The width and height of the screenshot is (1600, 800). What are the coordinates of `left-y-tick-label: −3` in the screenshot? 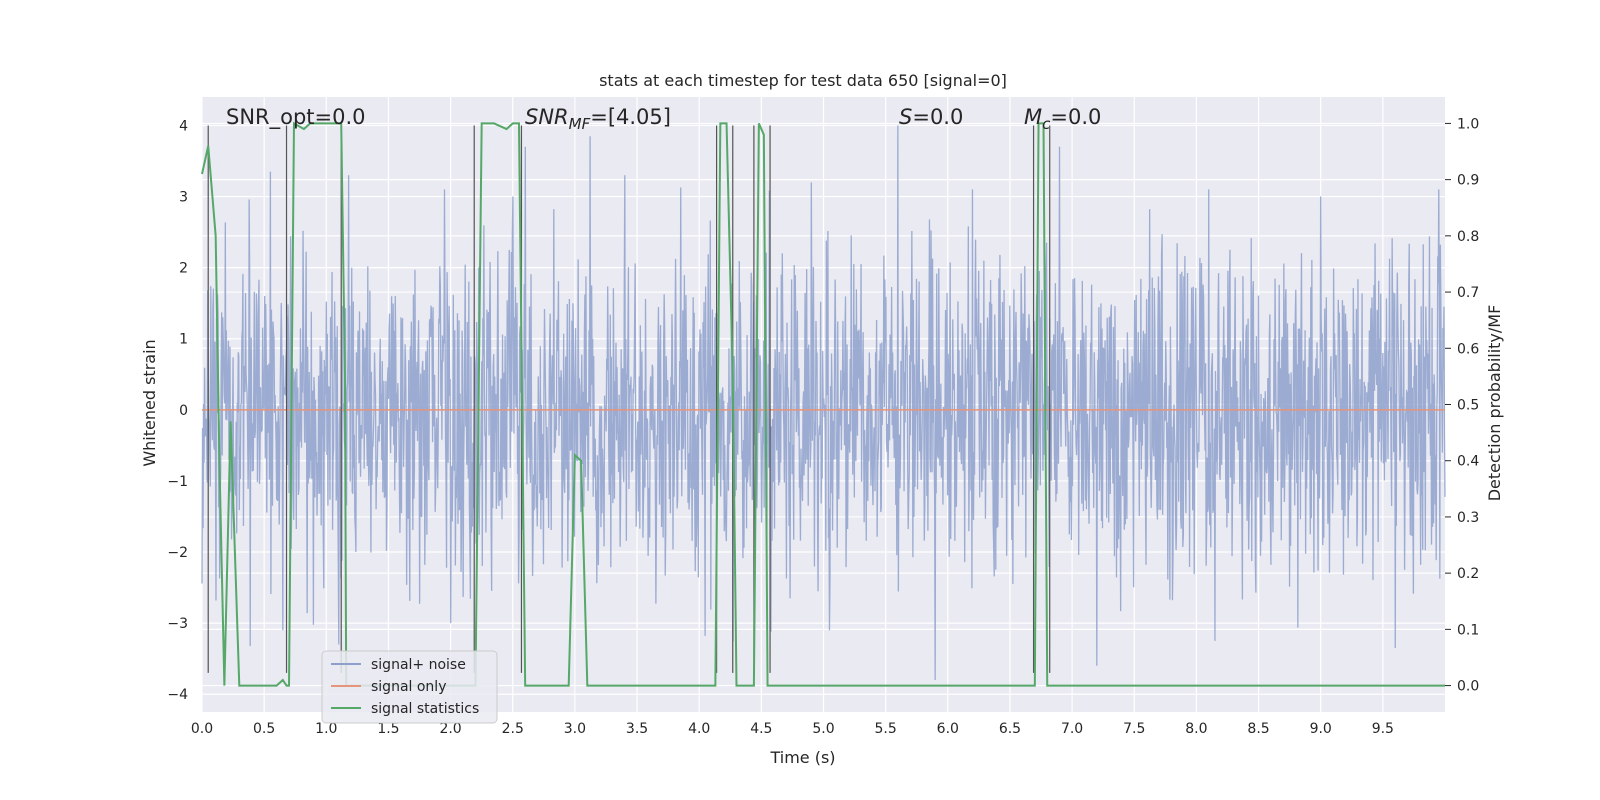 It's located at (177, 624).